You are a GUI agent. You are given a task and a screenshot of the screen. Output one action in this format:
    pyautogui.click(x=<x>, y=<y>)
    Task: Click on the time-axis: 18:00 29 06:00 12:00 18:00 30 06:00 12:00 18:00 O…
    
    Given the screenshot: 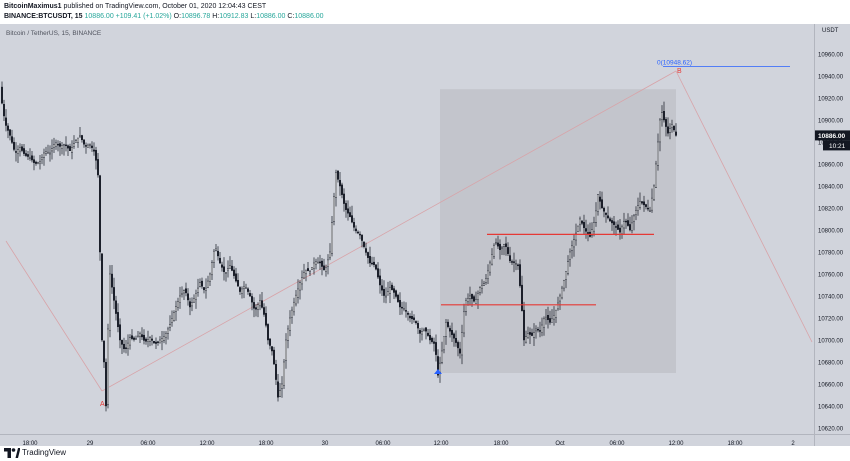 What is the action you would take?
    pyautogui.click(x=407, y=440)
    